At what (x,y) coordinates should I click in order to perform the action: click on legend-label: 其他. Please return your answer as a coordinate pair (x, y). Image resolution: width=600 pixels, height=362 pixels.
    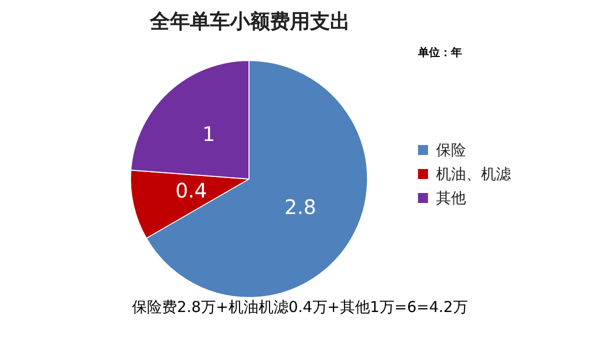
    Looking at the image, I should click on (451, 198).